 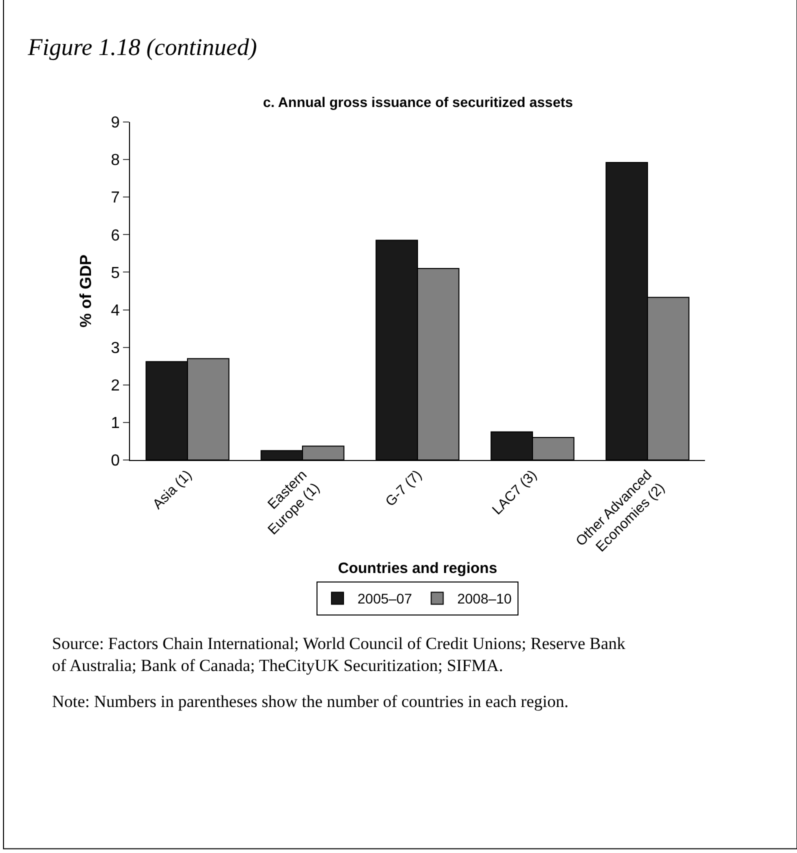 I want to click on chart-subtitle: c. Annual gross issuance of securitized assets, so click(x=418, y=102).